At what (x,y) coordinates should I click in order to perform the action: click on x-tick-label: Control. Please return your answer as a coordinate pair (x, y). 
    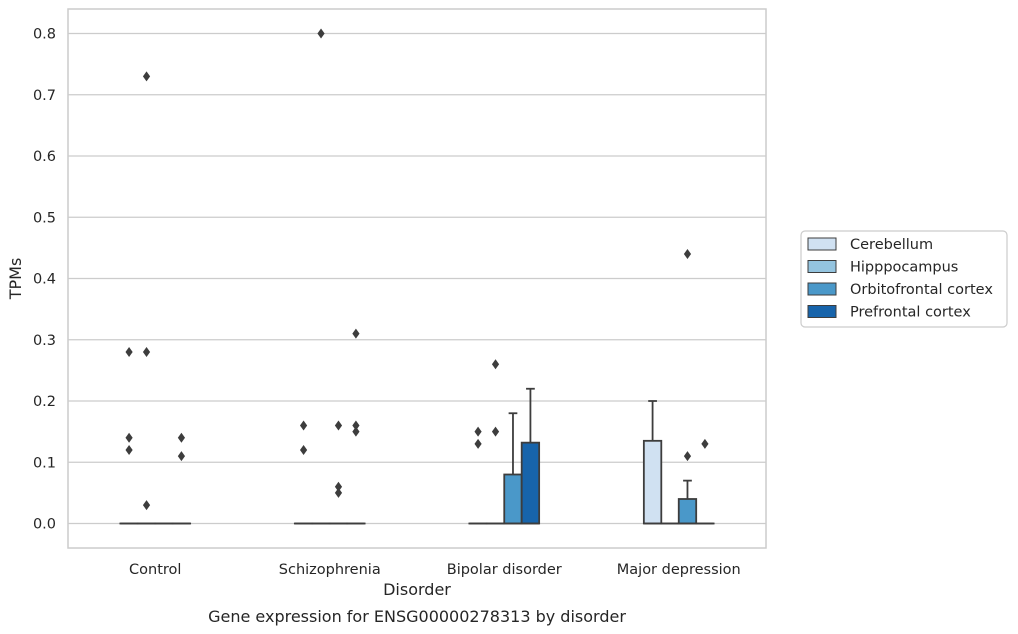
    Looking at the image, I should click on (155, 570).